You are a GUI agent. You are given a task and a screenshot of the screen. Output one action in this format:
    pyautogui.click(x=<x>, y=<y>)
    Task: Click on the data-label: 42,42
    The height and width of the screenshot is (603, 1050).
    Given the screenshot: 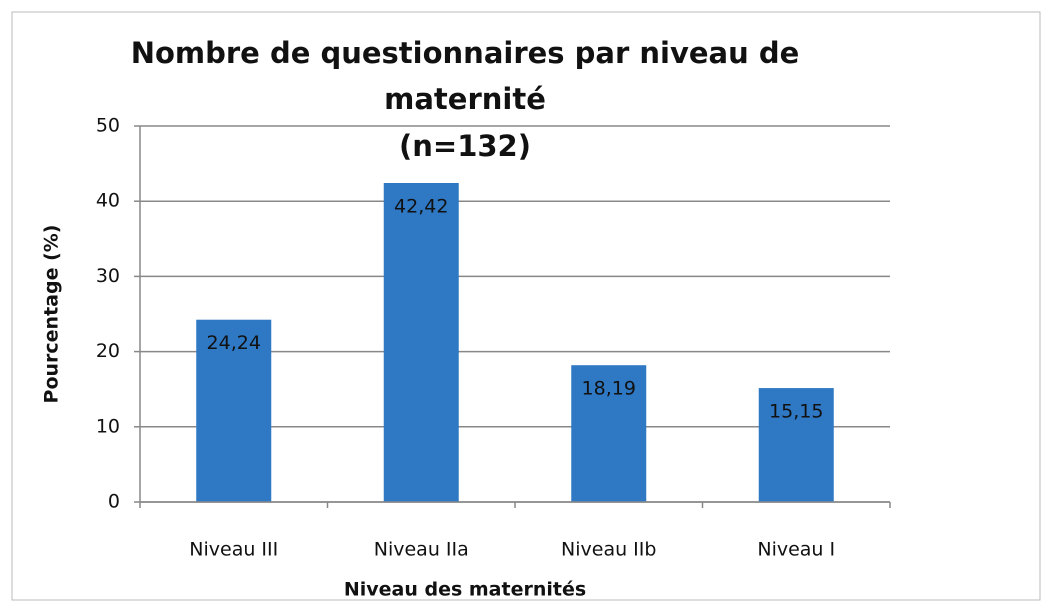 What is the action you would take?
    pyautogui.click(x=421, y=207)
    